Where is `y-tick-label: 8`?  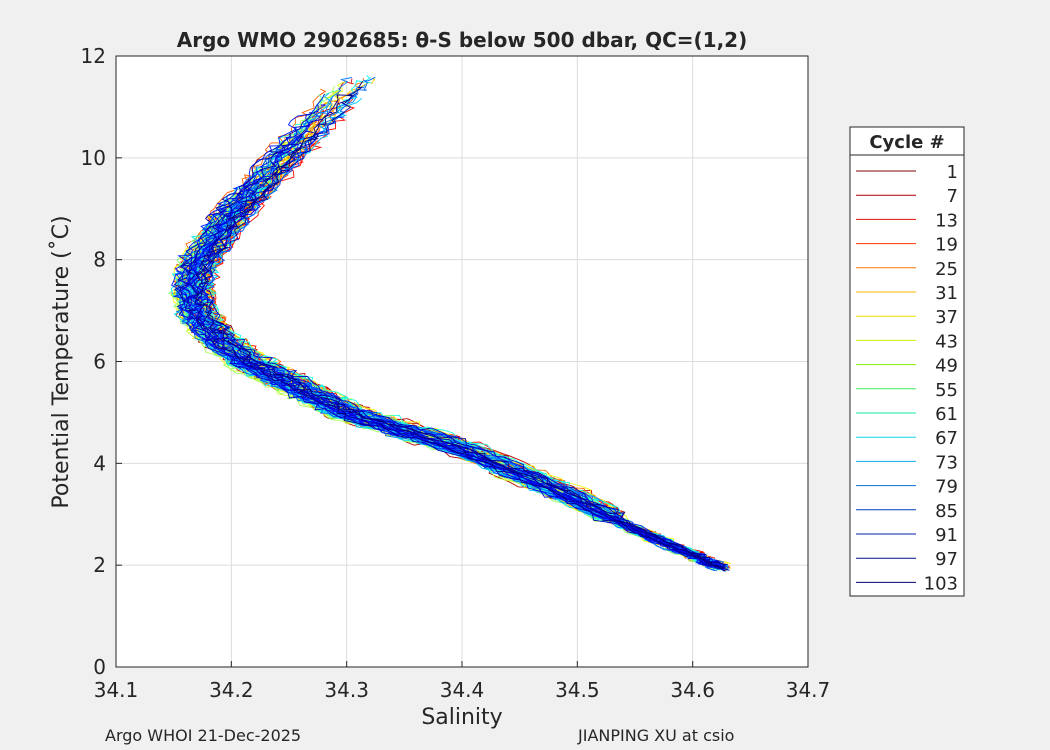 y-tick-label: 8 is located at coordinates (99, 260).